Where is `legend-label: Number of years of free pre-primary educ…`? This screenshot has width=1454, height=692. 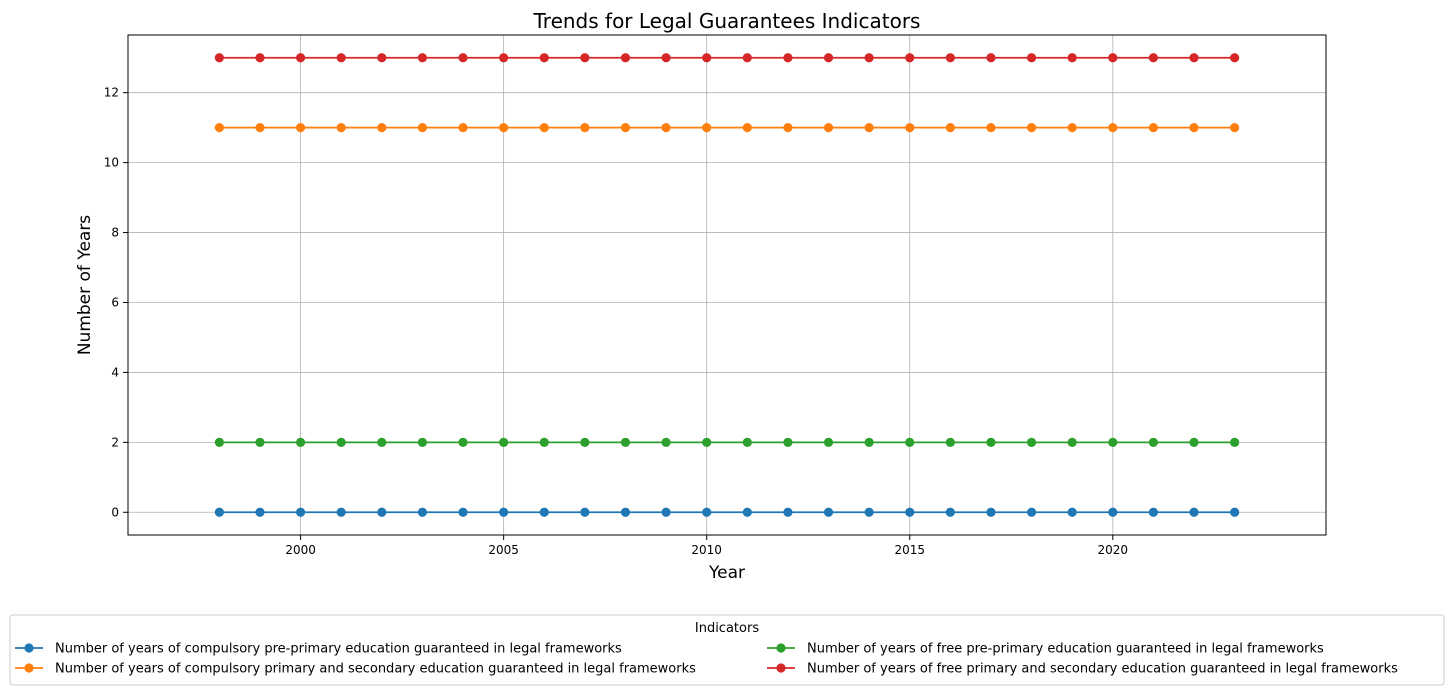 legend-label: Number of years of free pre-primary educ… is located at coordinates (1065, 649).